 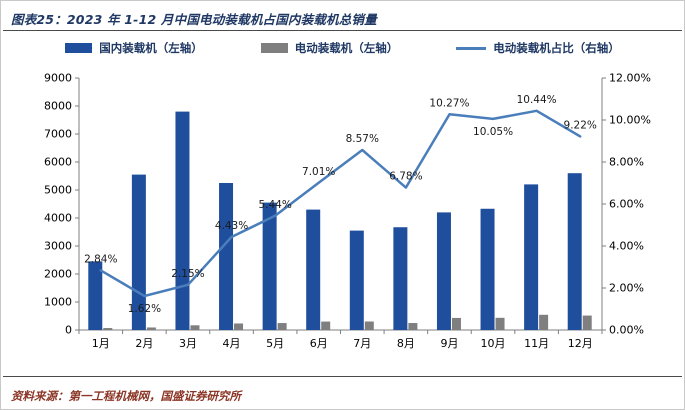 What do you see at coordinates (500, 323) in the screenshot?
I see `bar-electric-10月` at bounding box center [500, 323].